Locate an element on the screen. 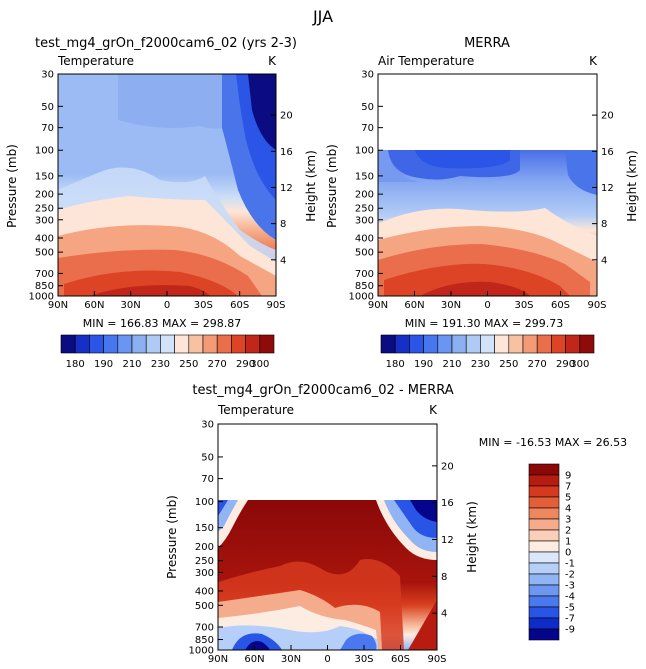  page-title: JJA is located at coordinates (322, 16).